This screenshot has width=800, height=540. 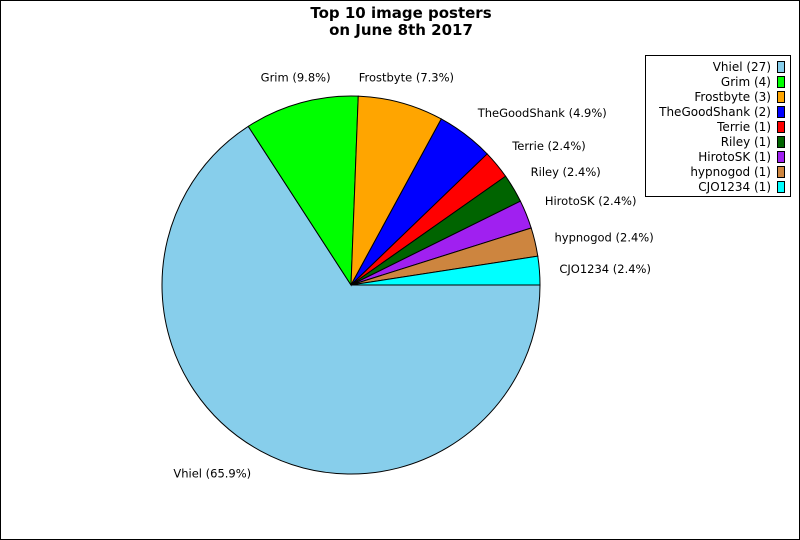 What do you see at coordinates (566, 172) in the screenshot?
I see `pie-label-riley: Riley (2.4%)` at bounding box center [566, 172].